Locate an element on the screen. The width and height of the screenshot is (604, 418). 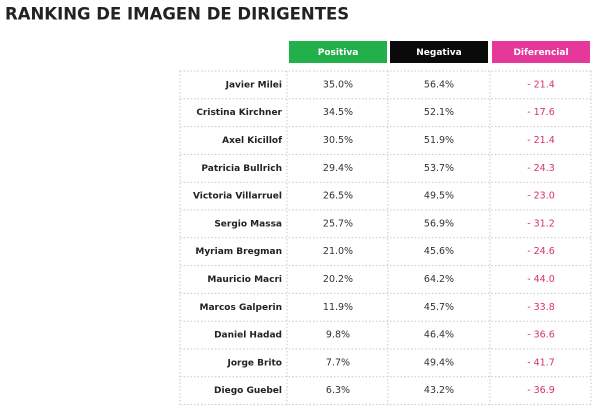
leader-name: Javier Milei is located at coordinates (253, 85).